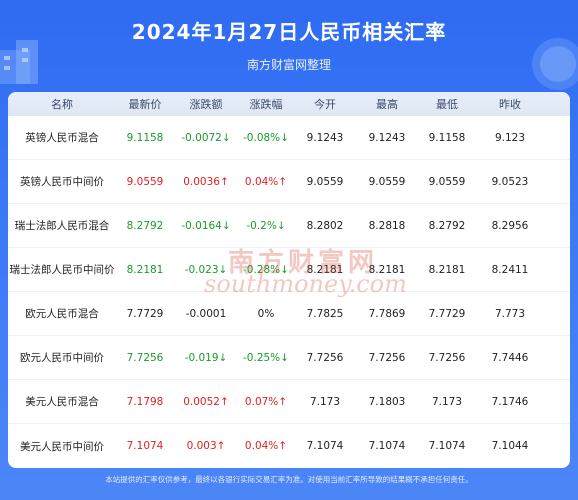 The height and width of the screenshot is (500, 578). Describe the element at coordinates (145, 181) in the screenshot. I see `cell-latest: 9.0559` at that location.